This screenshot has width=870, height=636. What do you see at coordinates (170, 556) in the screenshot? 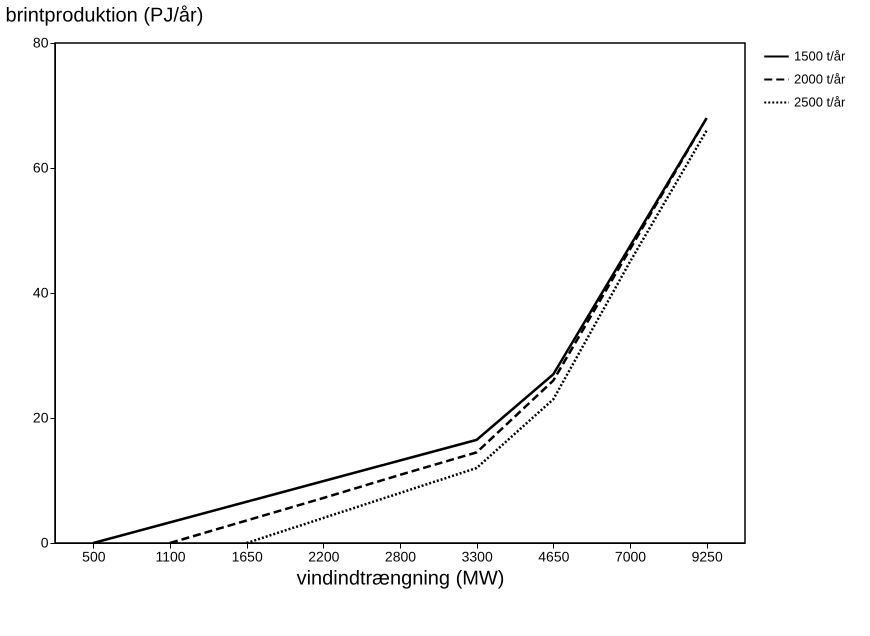
I see `x-tick-label: 1100` at bounding box center [170, 556].